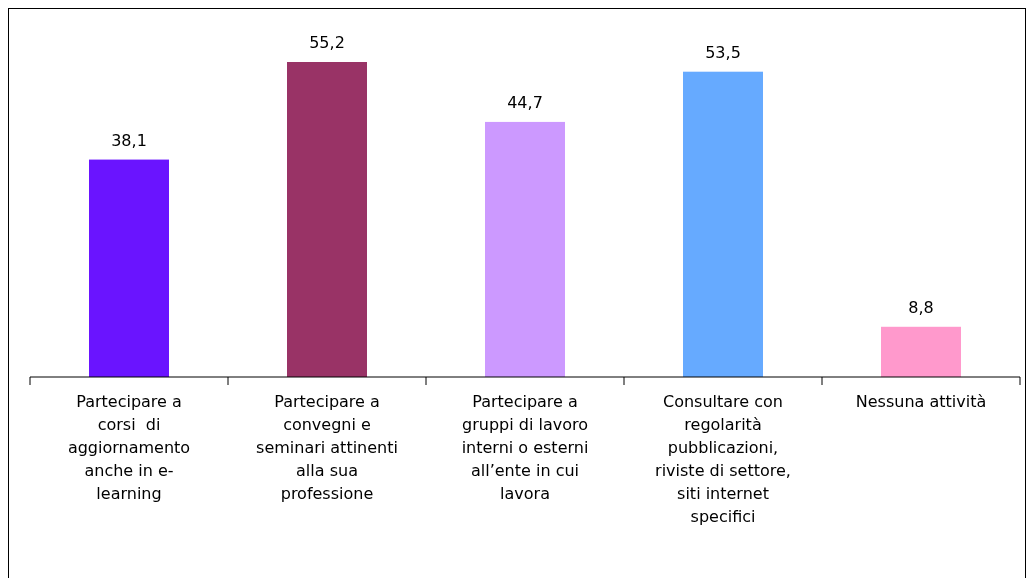  Describe the element at coordinates (921, 307) in the screenshot. I see `data-label: 8,8` at that location.